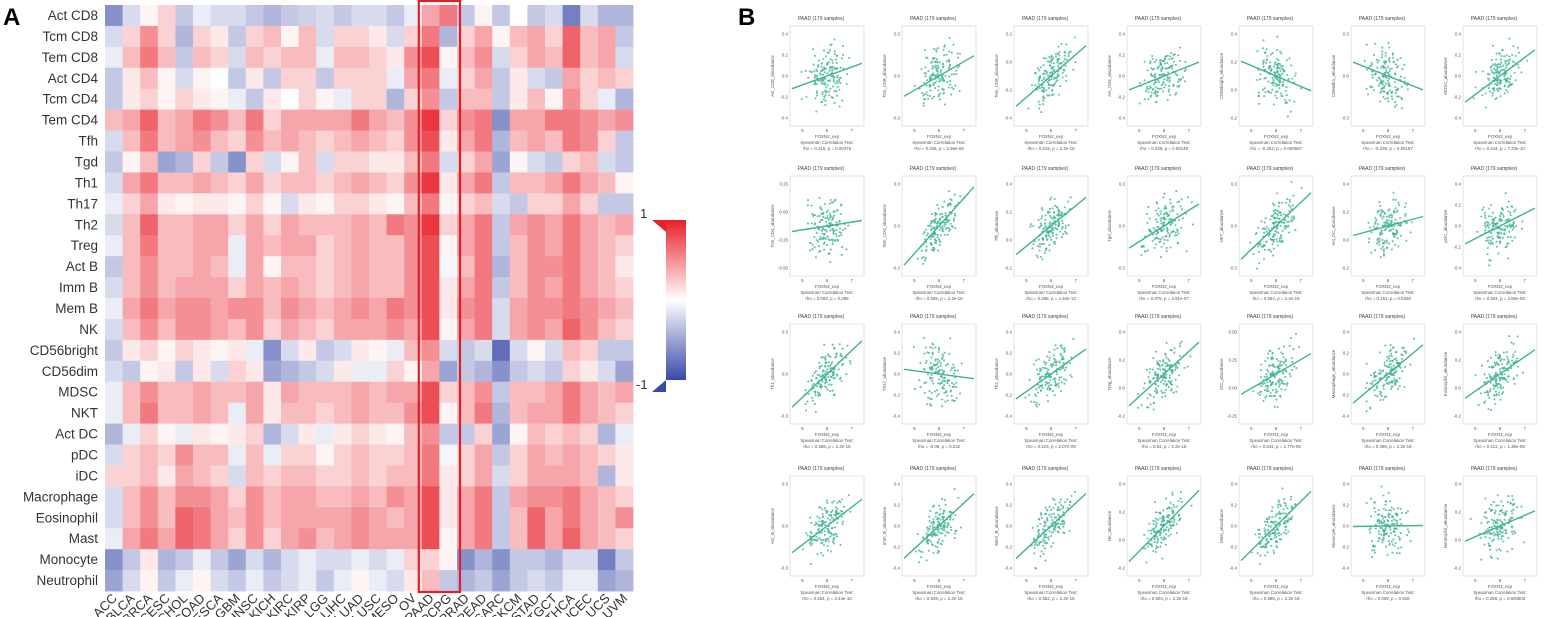 Image resolution: width=1561 pixels, height=617 pixels. What do you see at coordinates (1234, 62) in the screenshot?
I see `y-tick-label: 0.2` at bounding box center [1234, 62].